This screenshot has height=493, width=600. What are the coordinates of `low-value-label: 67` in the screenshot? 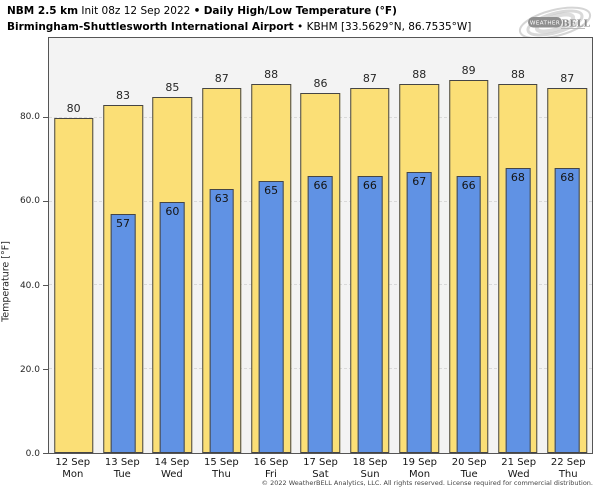 It's located at (419, 182).